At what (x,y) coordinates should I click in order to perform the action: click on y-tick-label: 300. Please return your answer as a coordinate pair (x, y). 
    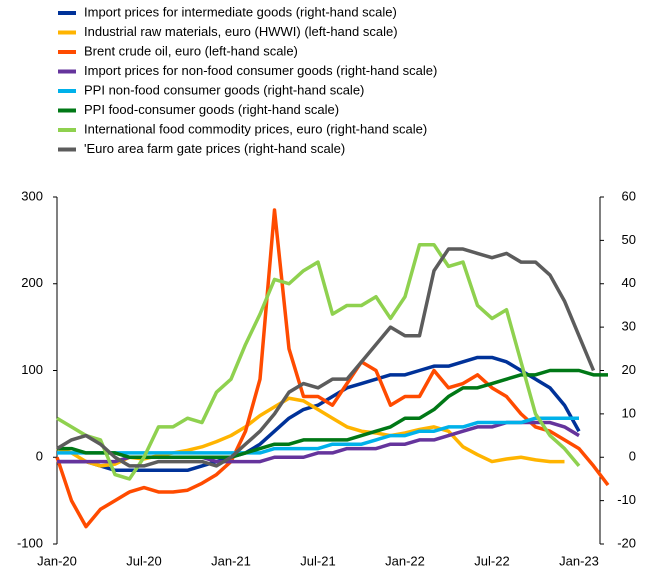
    Looking at the image, I should click on (32, 195).